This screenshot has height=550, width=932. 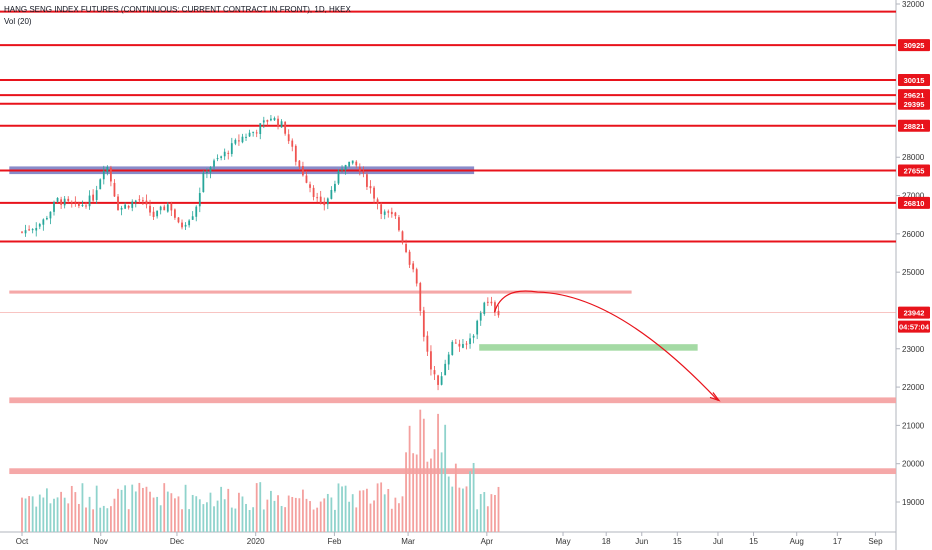 I want to click on x-tick-label: Nov, so click(x=101, y=541).